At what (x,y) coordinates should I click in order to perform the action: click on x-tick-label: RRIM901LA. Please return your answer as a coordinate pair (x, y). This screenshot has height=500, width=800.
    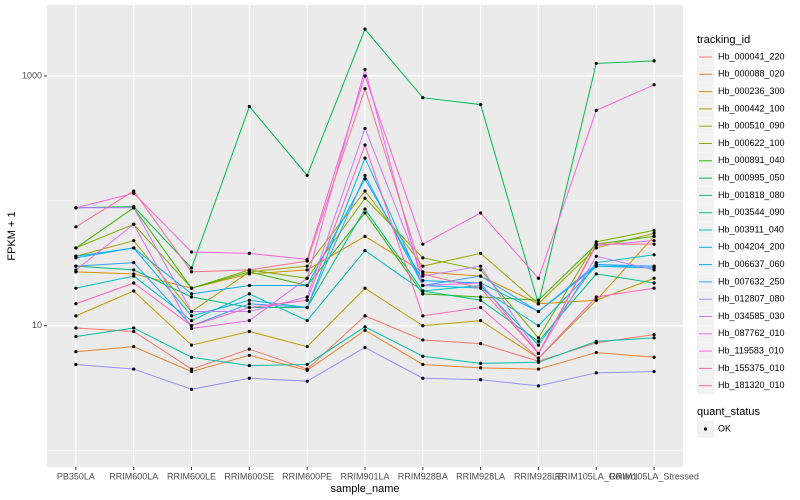
    Looking at the image, I should click on (364, 476).